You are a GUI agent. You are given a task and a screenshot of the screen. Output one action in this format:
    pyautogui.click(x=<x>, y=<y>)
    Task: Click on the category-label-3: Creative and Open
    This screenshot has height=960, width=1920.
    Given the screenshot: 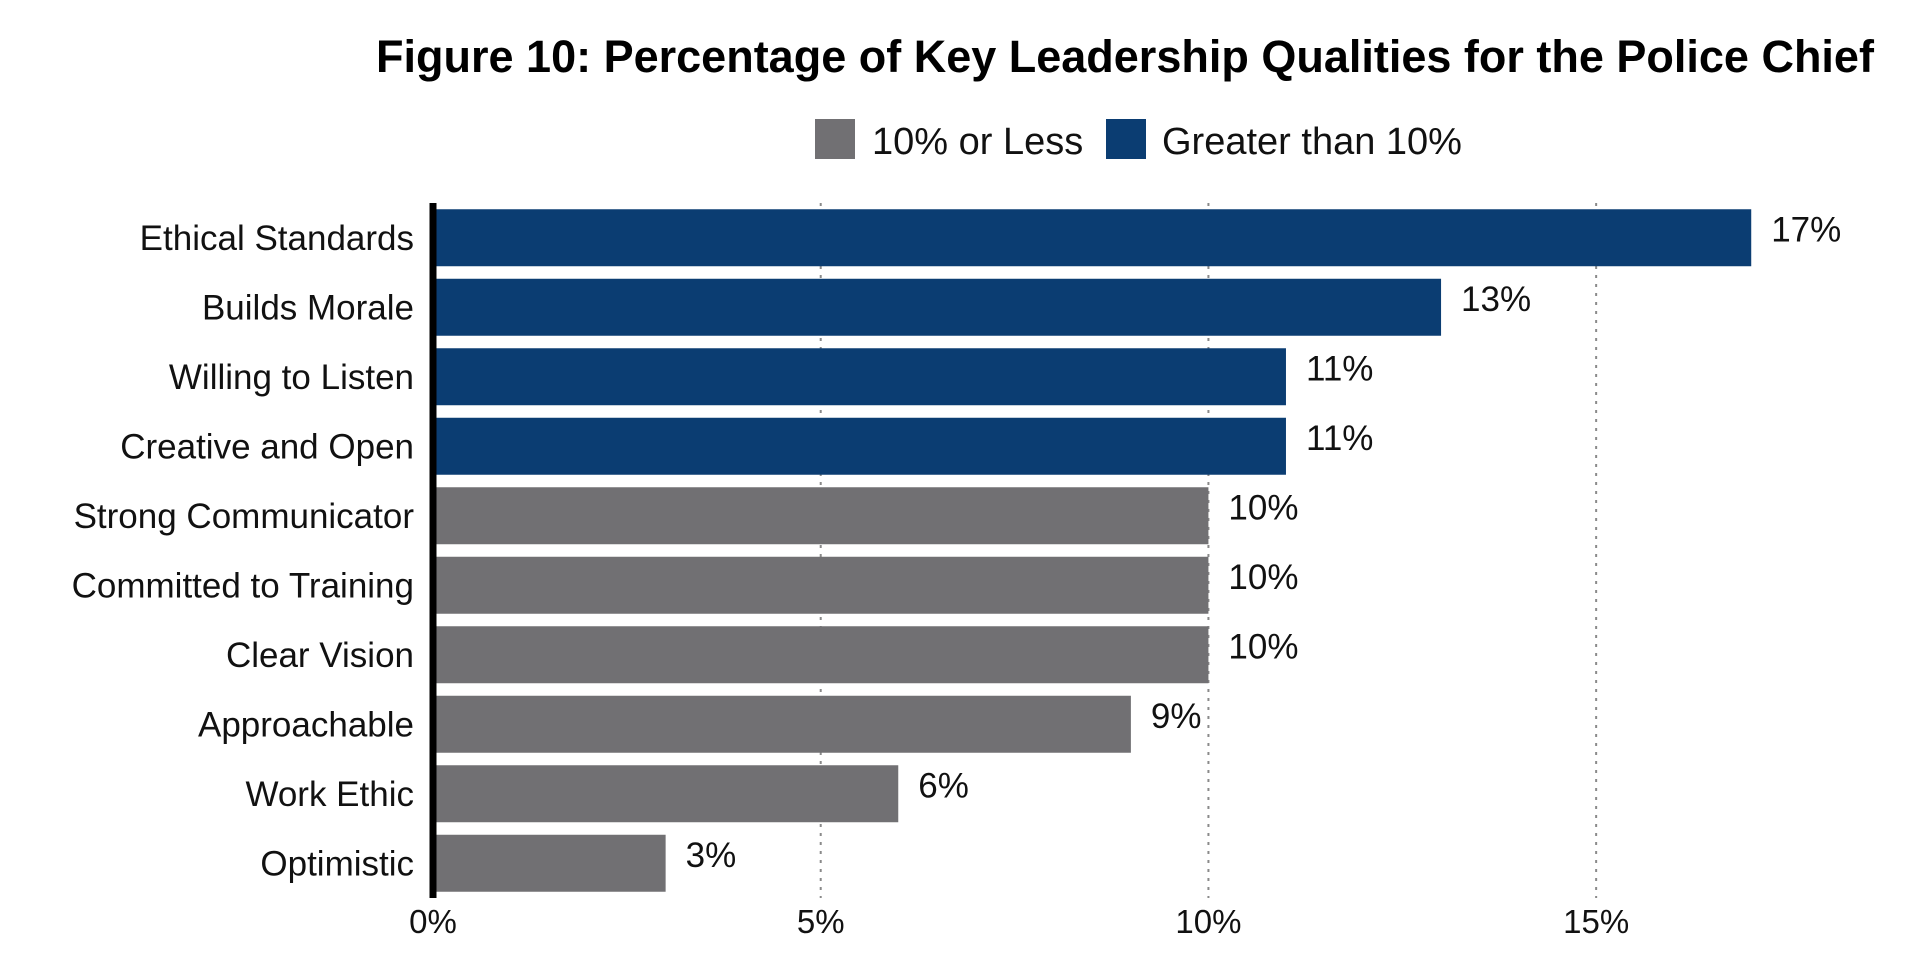 What is the action you would take?
    pyautogui.click(x=267, y=446)
    